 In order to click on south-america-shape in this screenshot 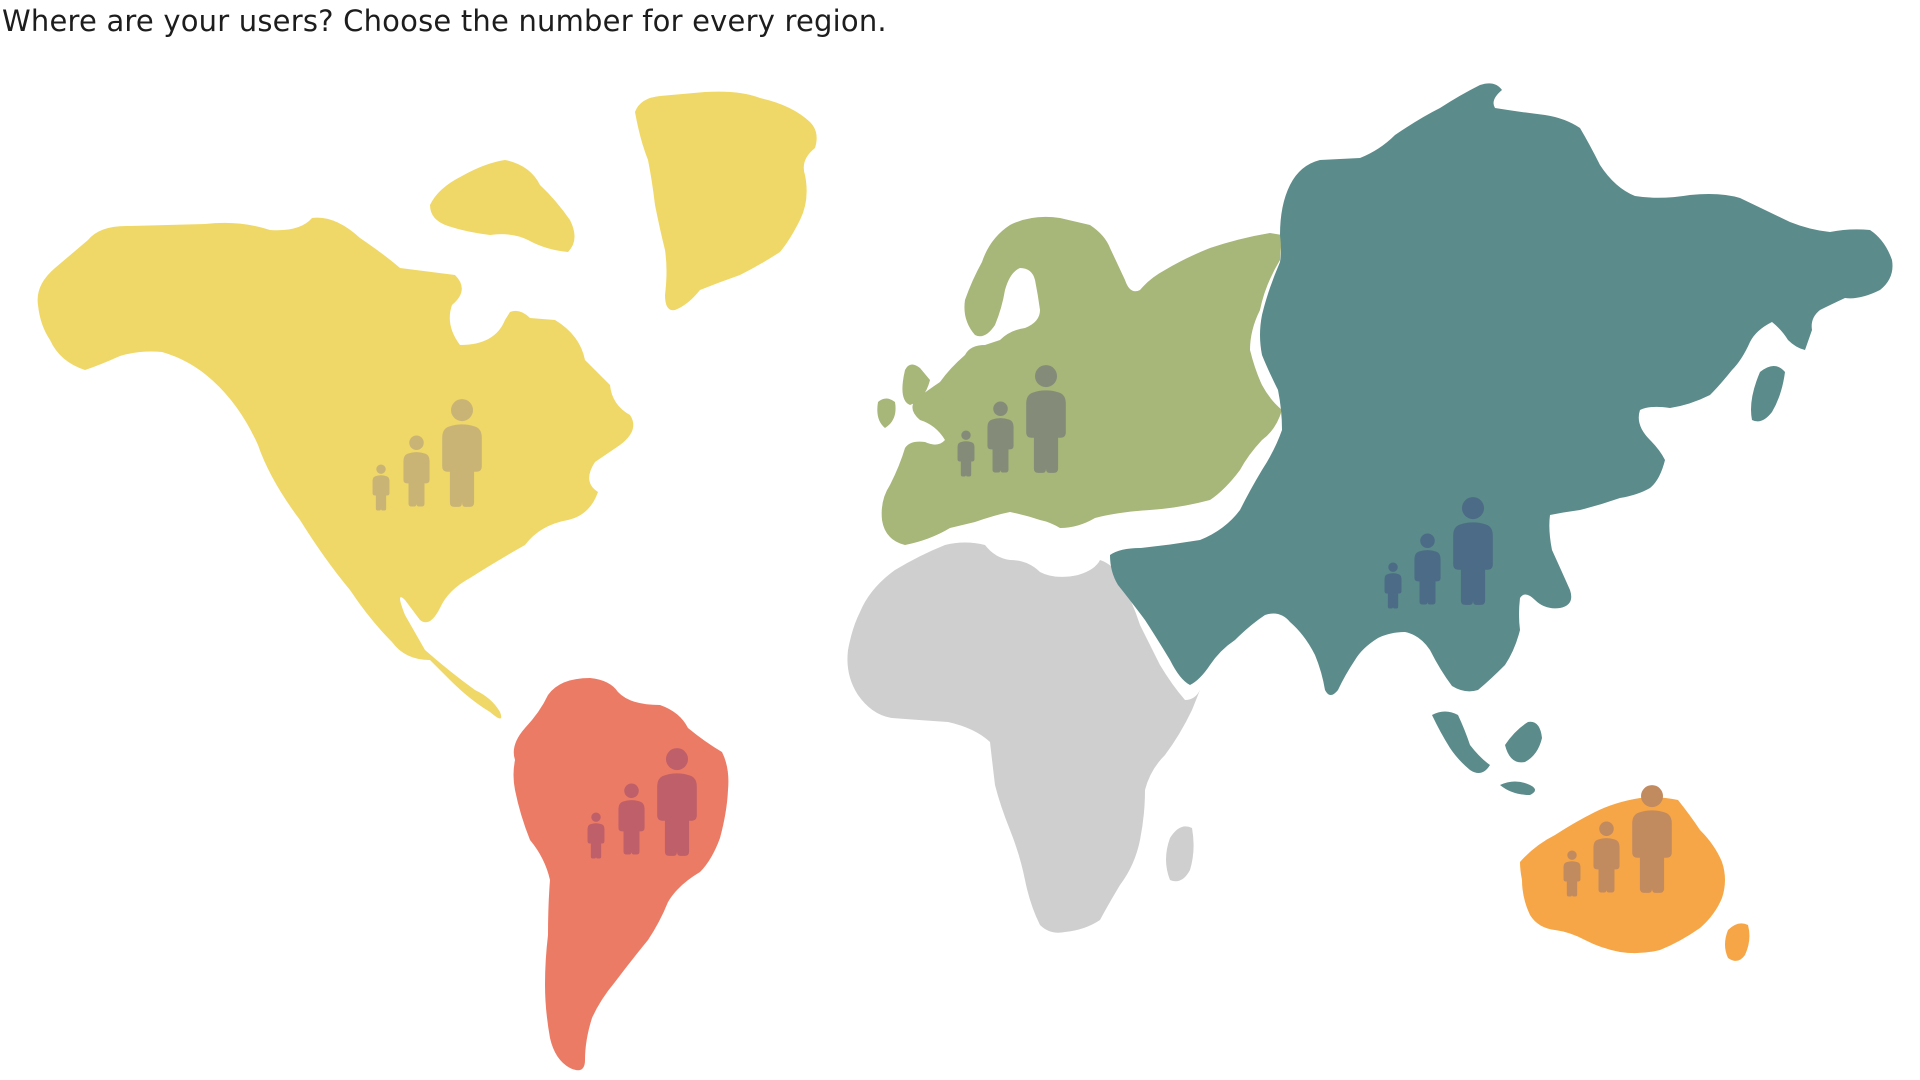, I will do `click(621, 874)`.